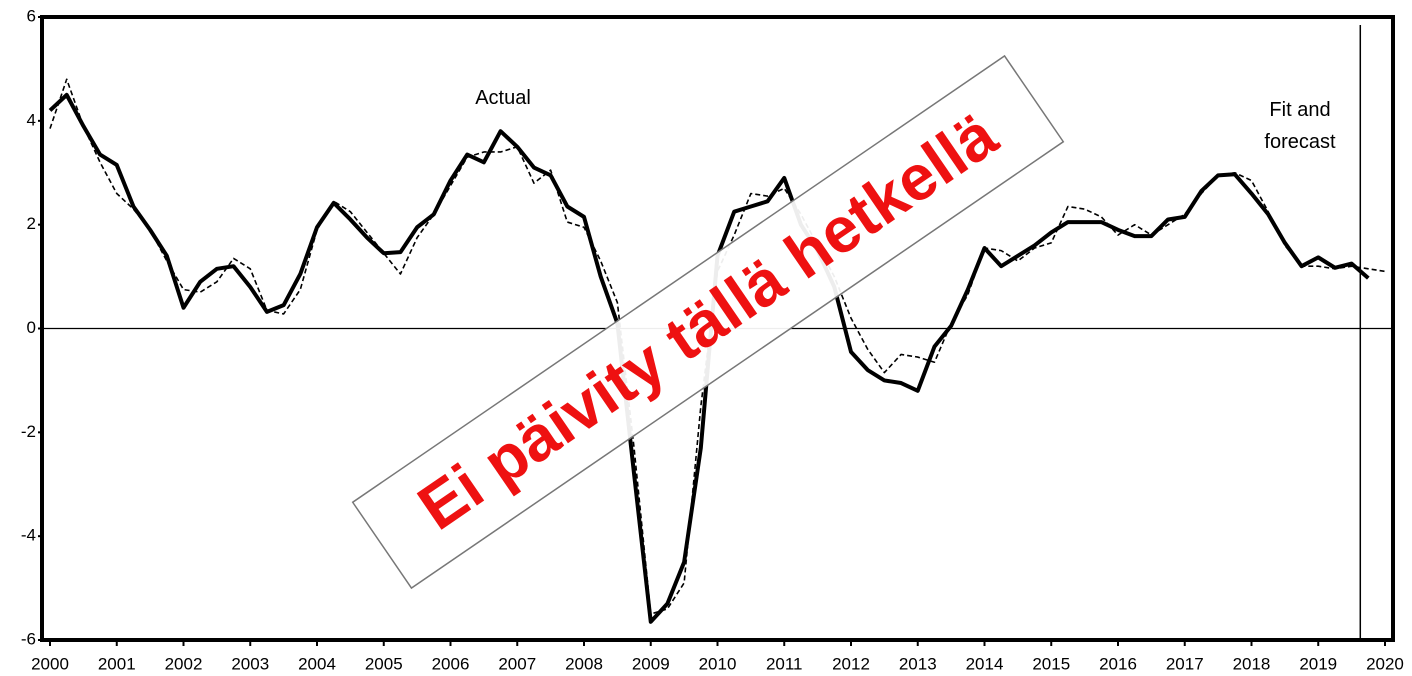  I want to click on y-tick-label: 0, so click(31, 327).